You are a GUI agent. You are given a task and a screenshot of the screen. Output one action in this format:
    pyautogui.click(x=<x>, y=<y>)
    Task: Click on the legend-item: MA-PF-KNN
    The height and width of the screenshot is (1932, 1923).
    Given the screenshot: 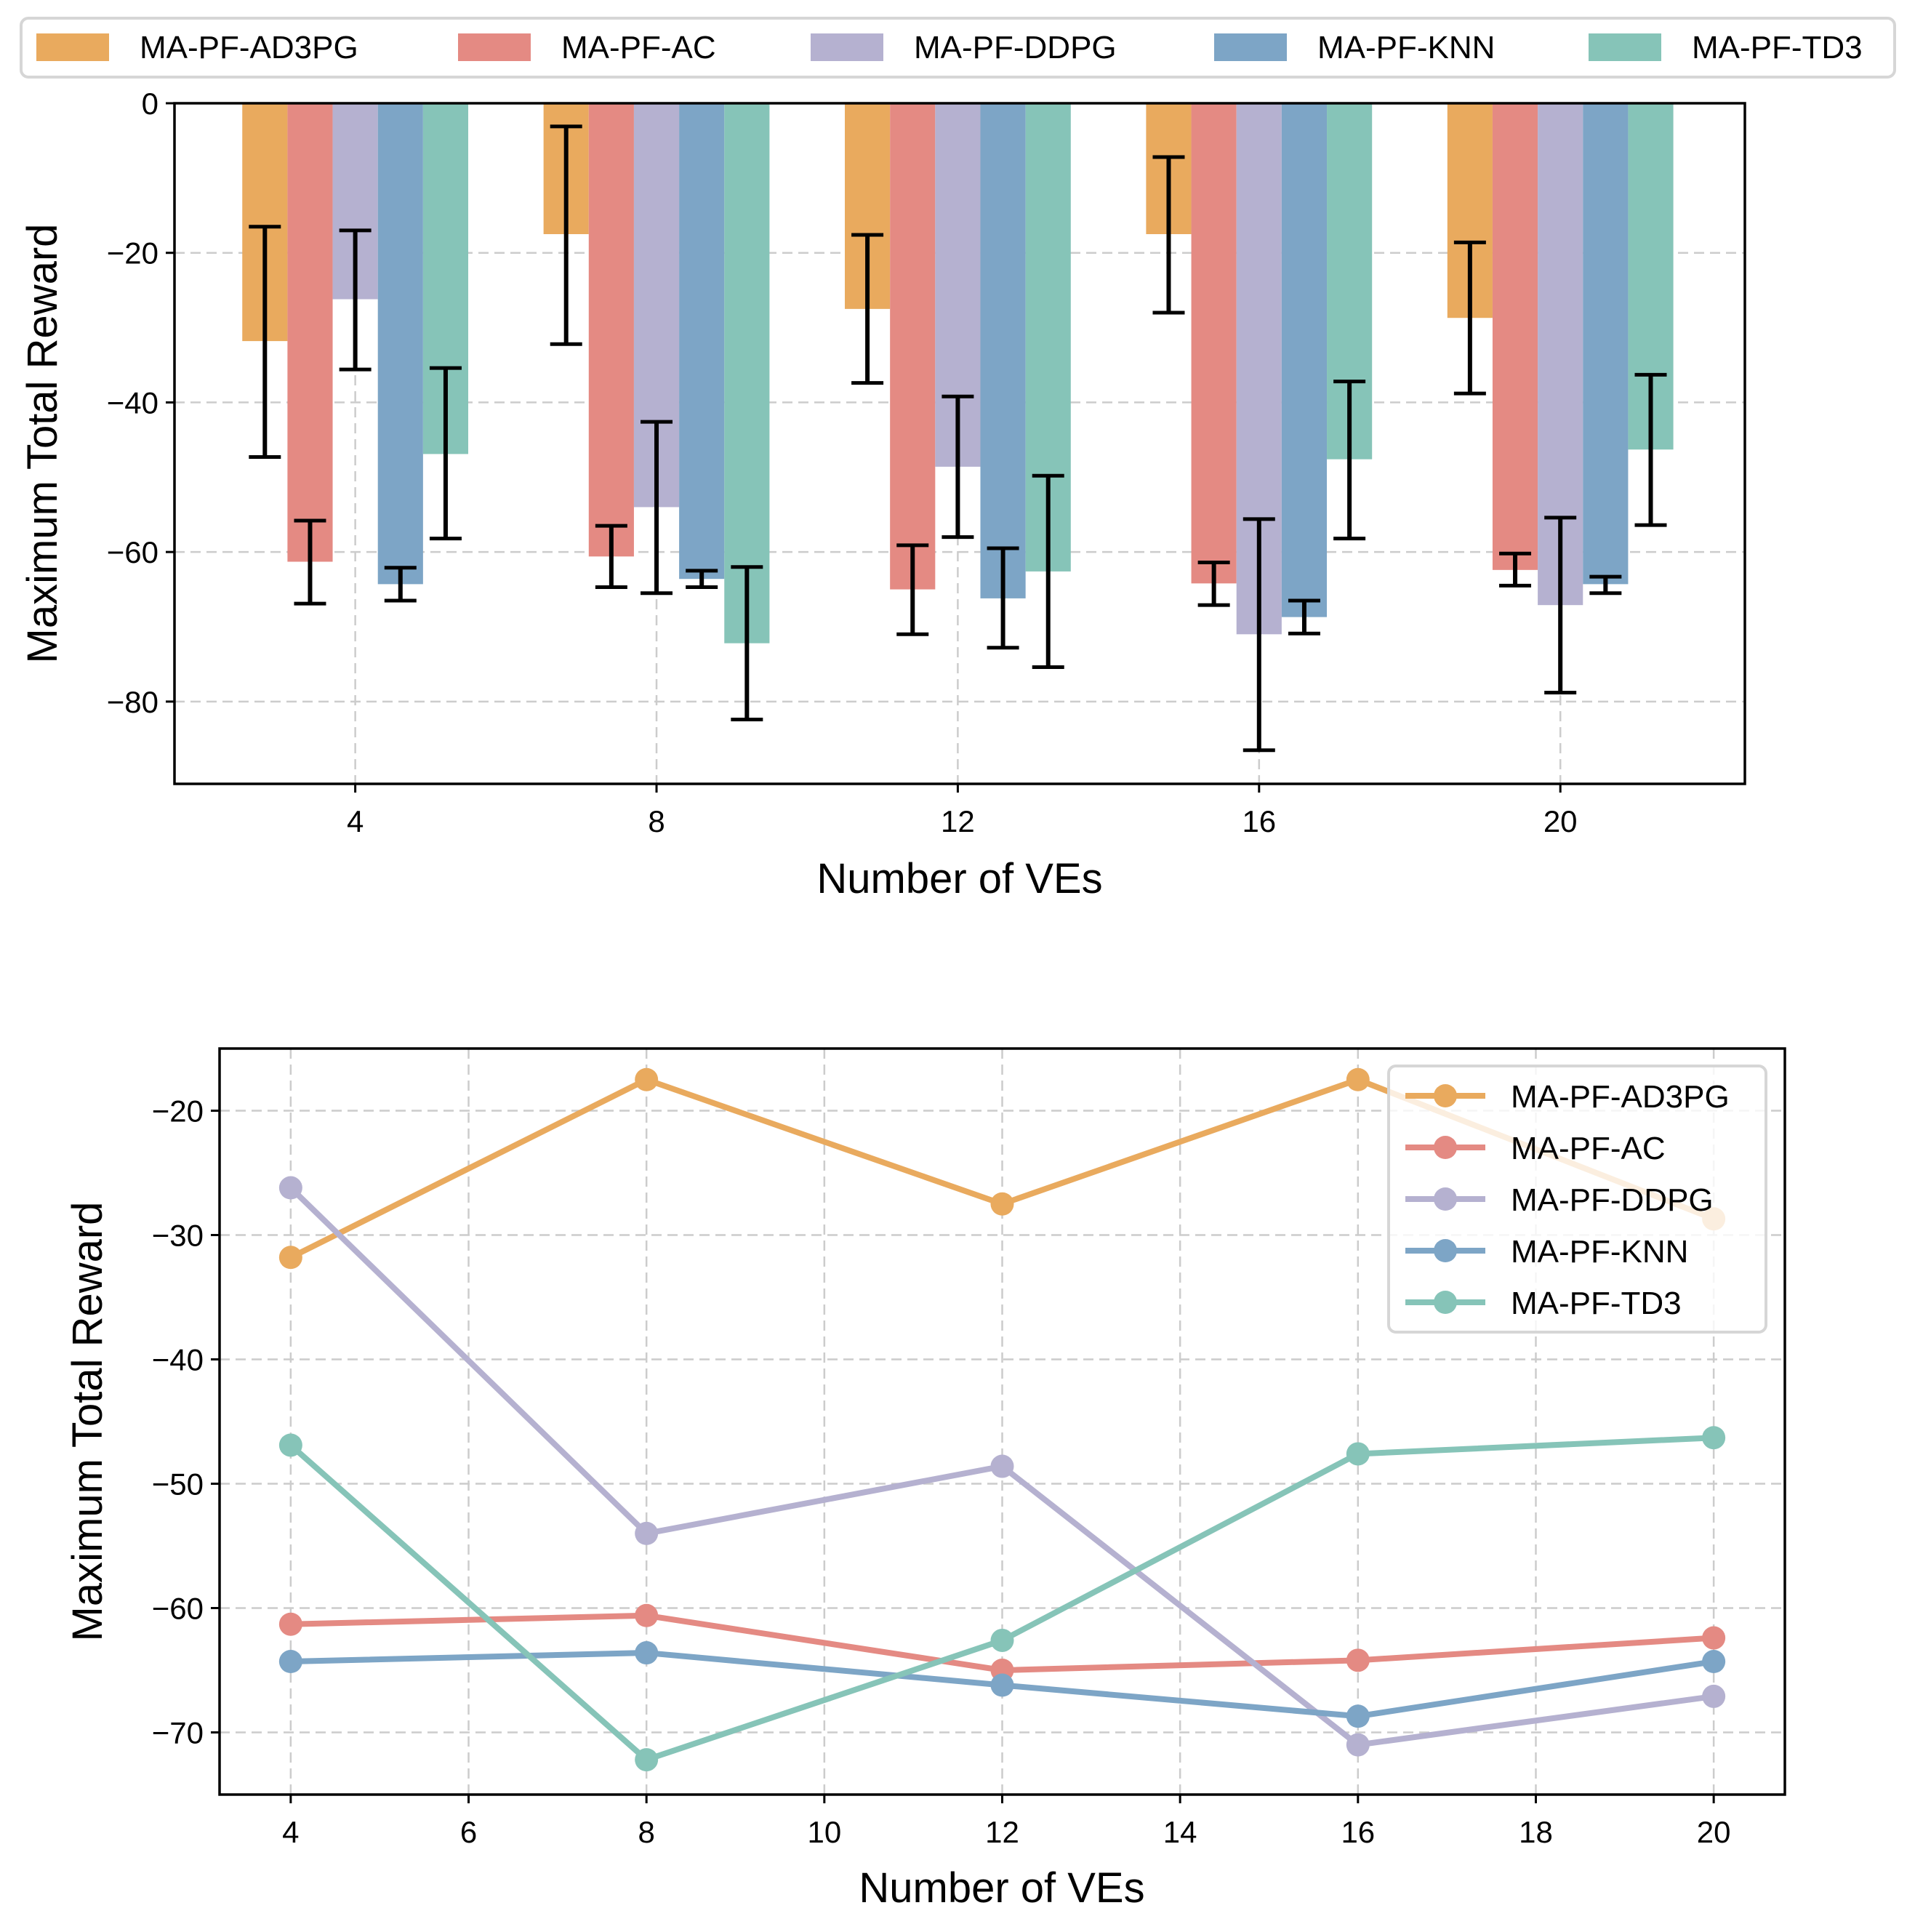 What is the action you would take?
    pyautogui.click(x=1547, y=1252)
    